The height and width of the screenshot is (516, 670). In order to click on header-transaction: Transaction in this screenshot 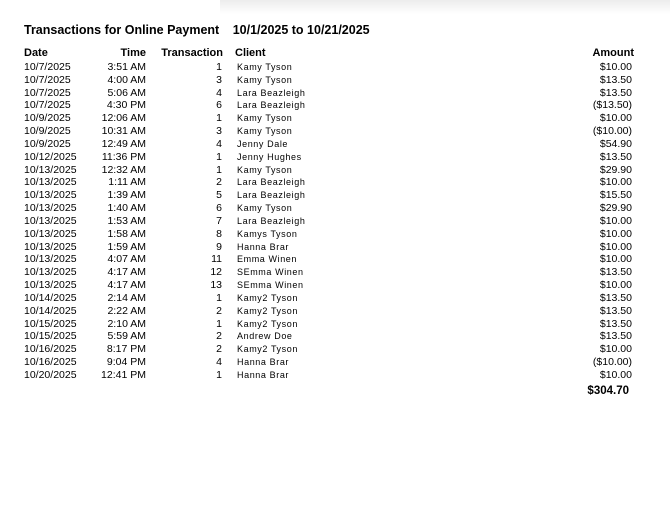, I will do `click(192, 53)`.